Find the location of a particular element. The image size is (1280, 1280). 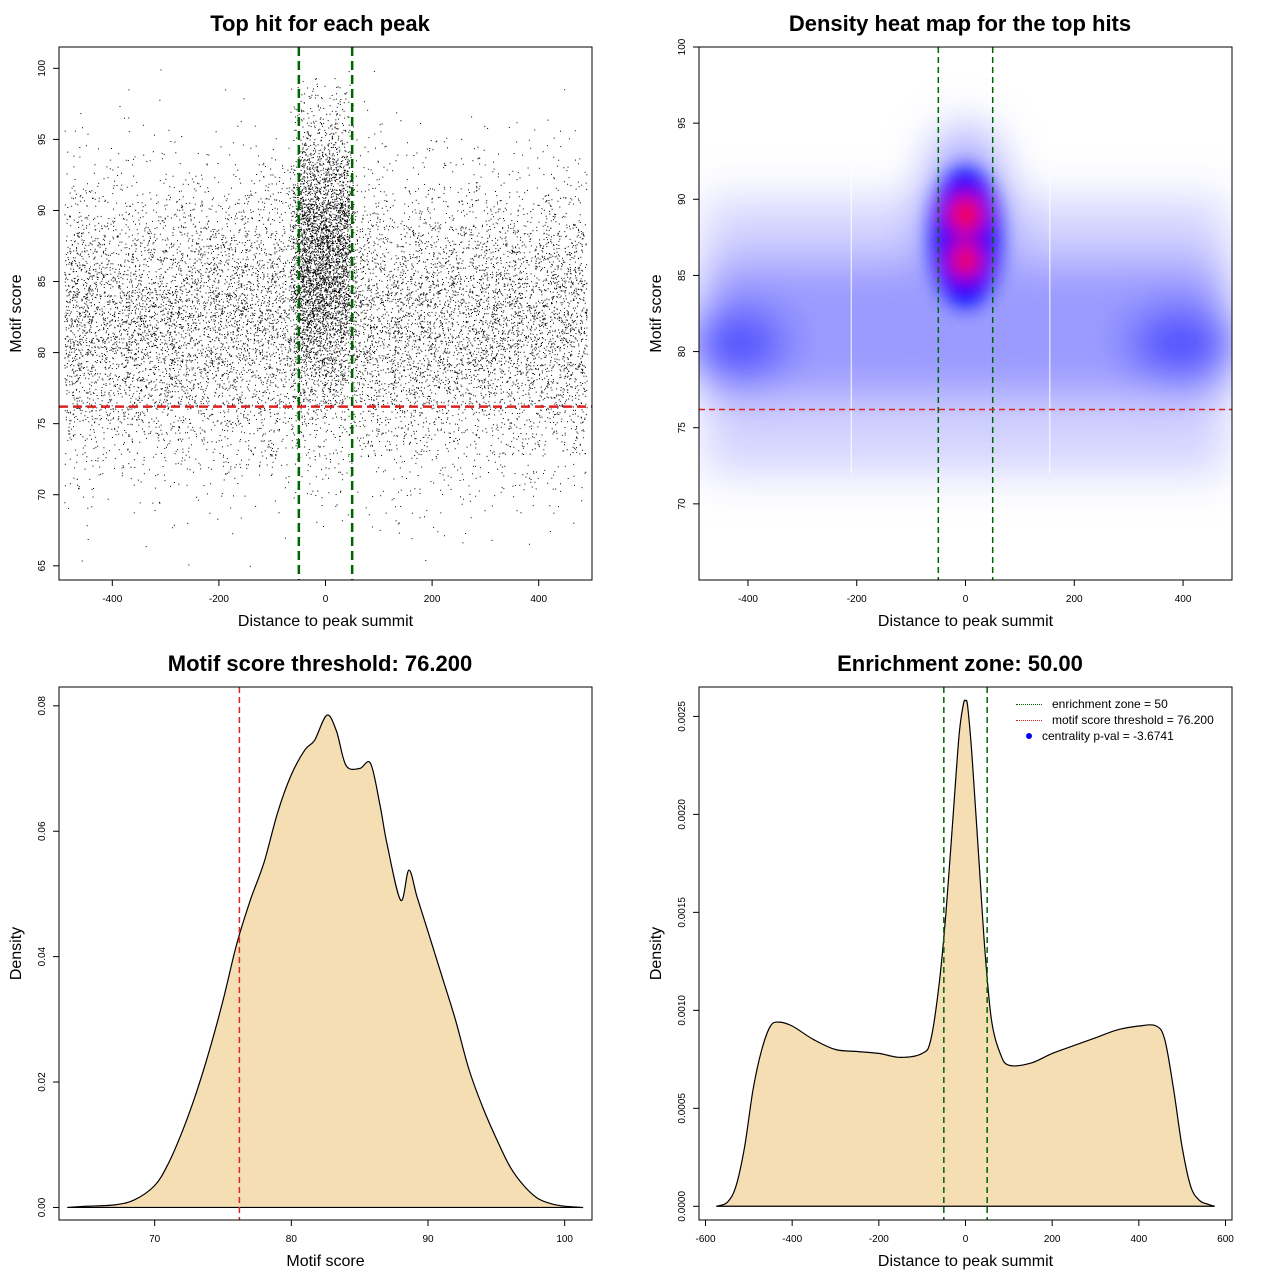

x-axis-label: Motif score is located at coordinates (325, 1261).